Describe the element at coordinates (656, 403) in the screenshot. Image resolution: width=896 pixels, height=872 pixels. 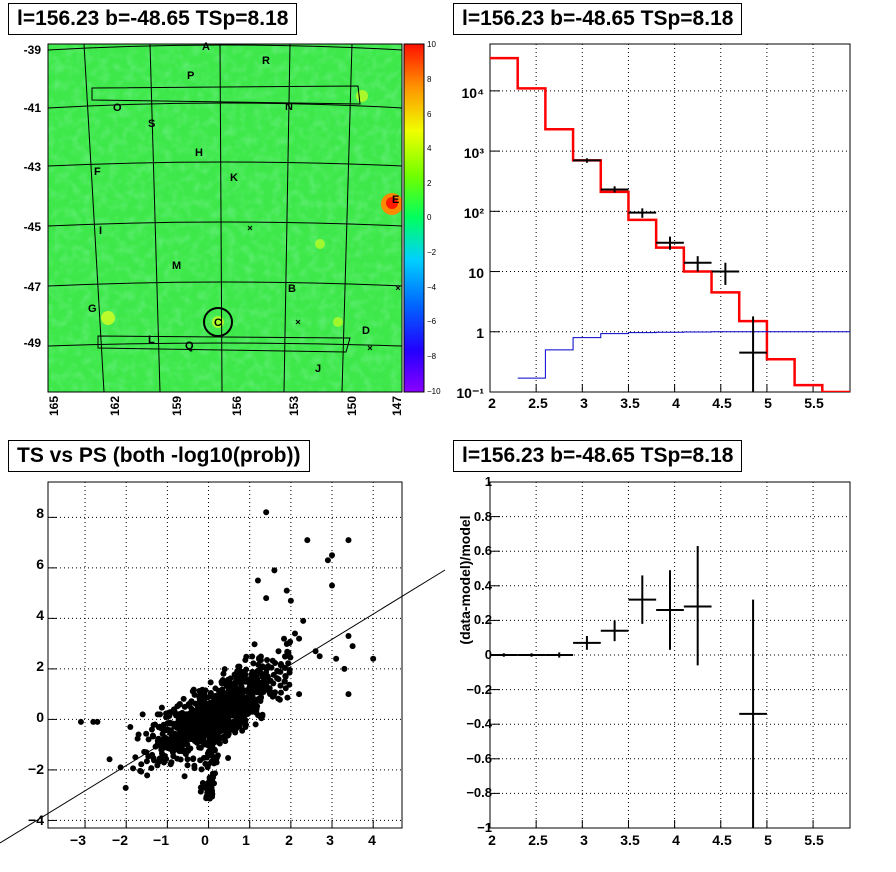
I see `spectrum-x-ticks: 2 2.5 3 3.5 4 4.5 5 5.5` at that location.